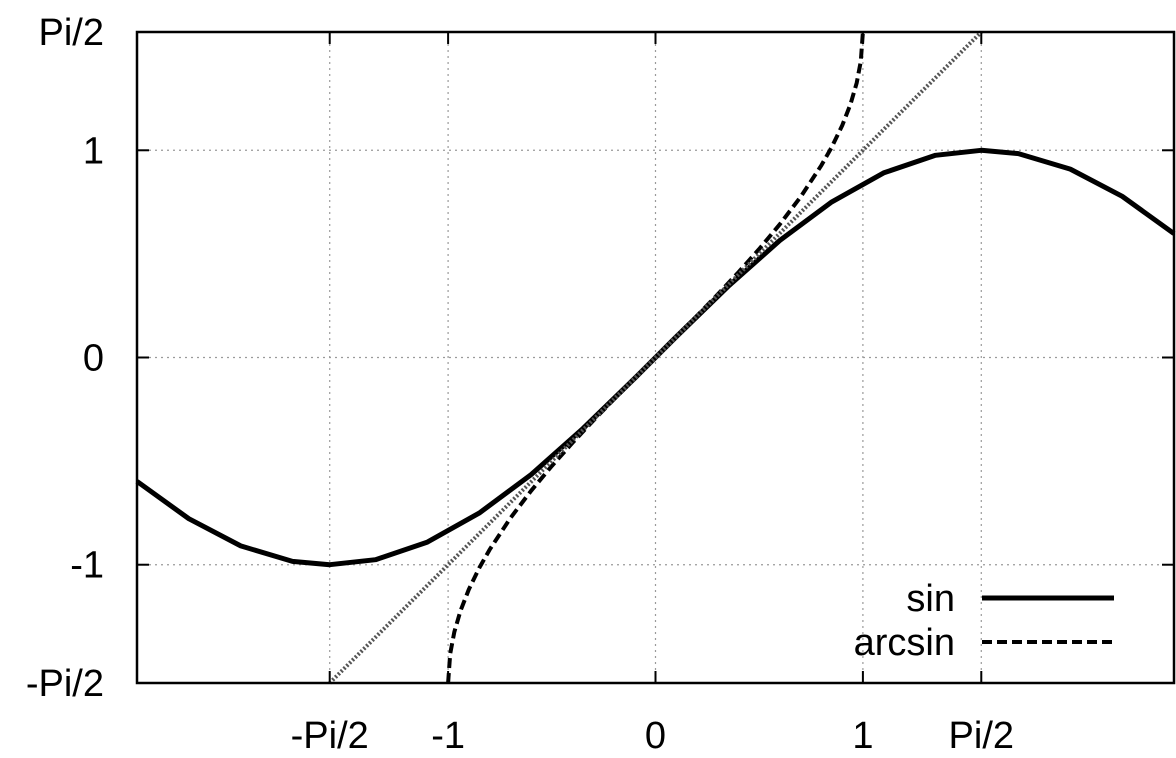 The width and height of the screenshot is (1176, 758). Describe the element at coordinates (981, 736) in the screenshot. I see `x-tick-label-4: Pi/2` at that location.